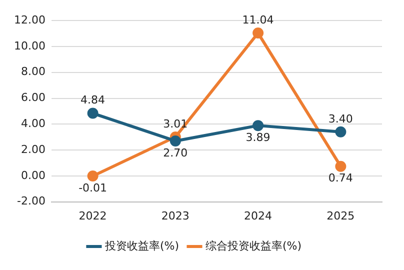 Image resolution: width=404 pixels, height=270 pixels. I want to click on x-tick-label: 2022, so click(92, 215).